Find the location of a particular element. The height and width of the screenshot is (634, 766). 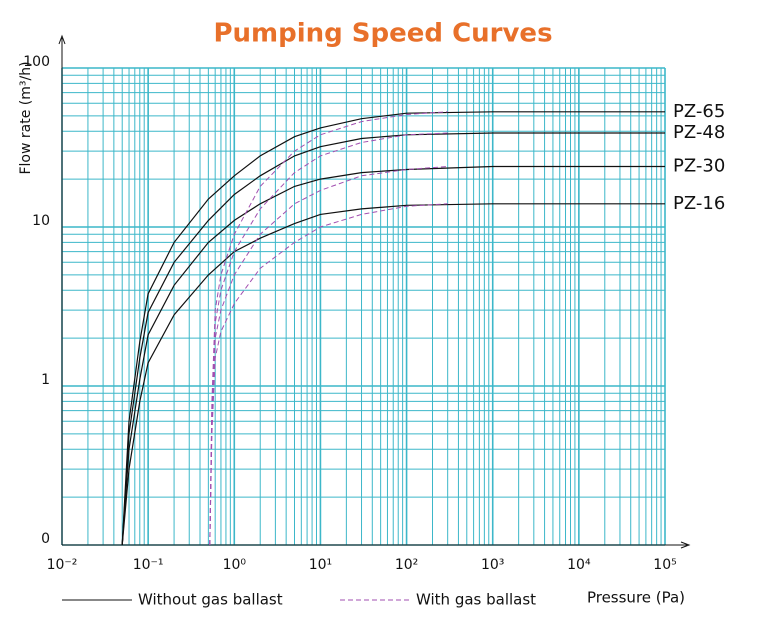

x-tick-label: 10⁰ is located at coordinates (235, 565).